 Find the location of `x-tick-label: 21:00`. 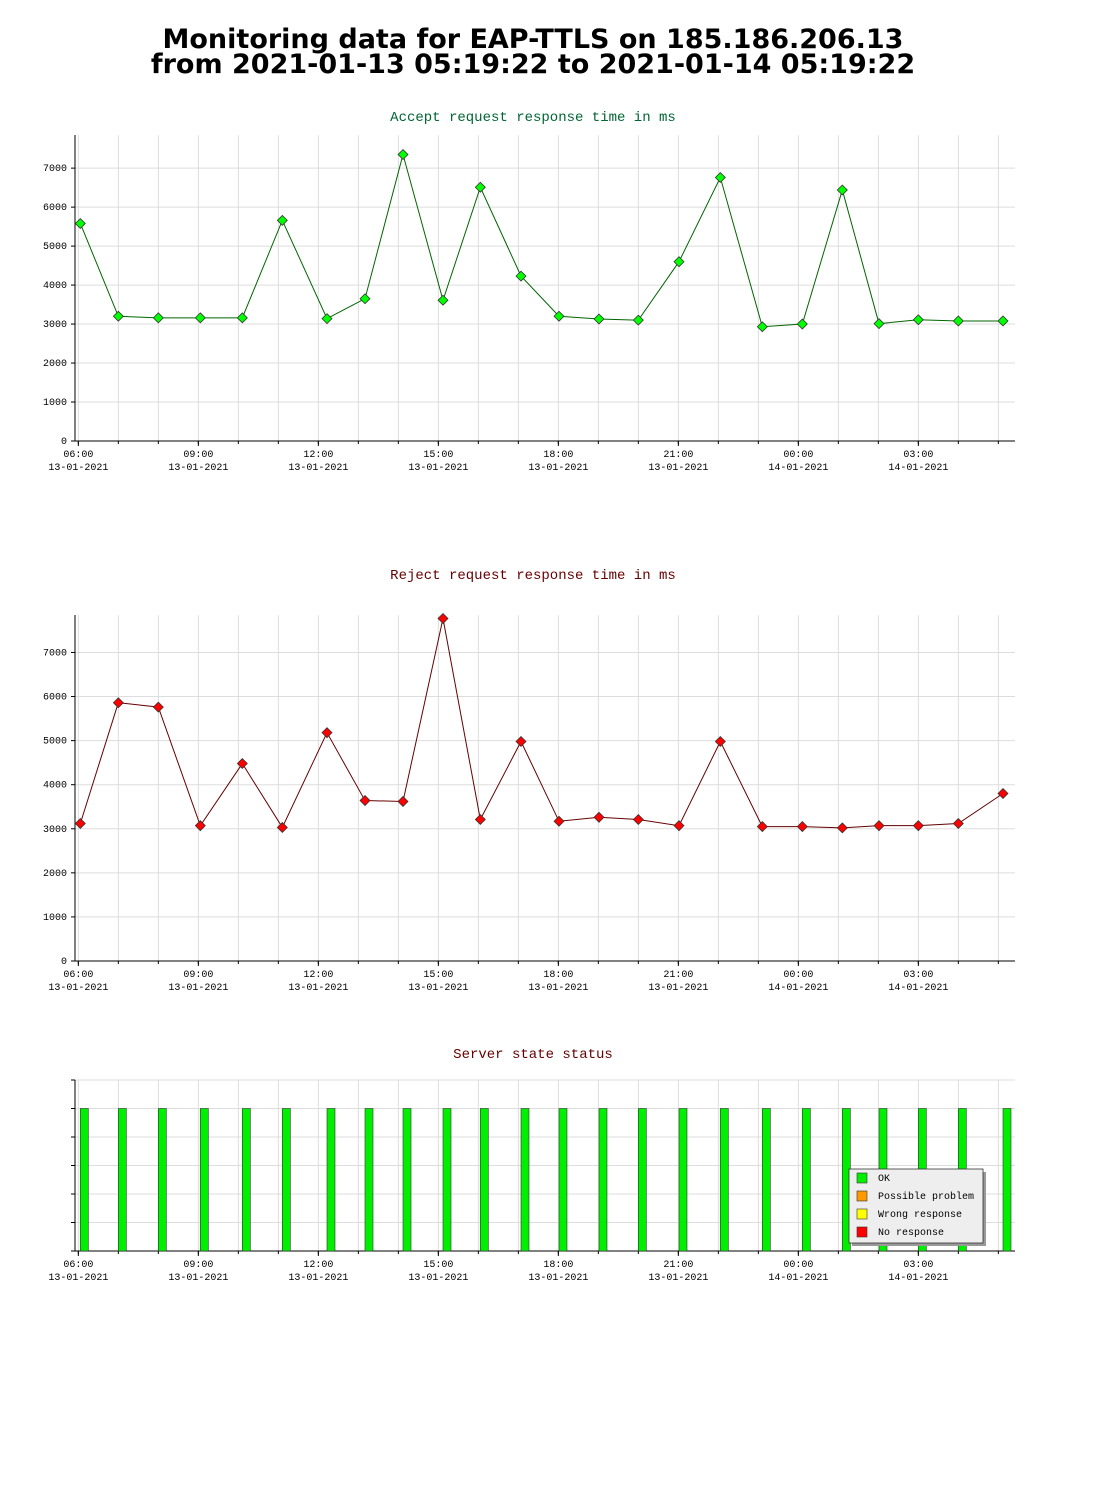

x-tick-label: 21:00 is located at coordinates (678, 1265).